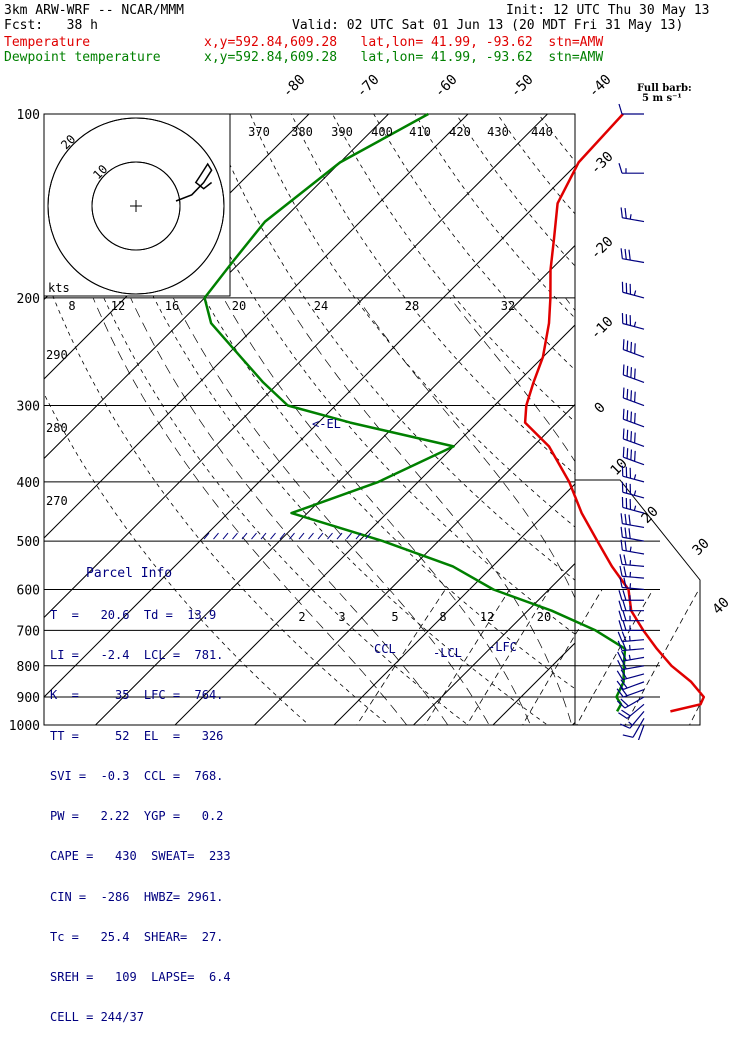 The width and height of the screenshot is (740, 1051). Describe the element at coordinates (28, 698) in the screenshot. I see `pressure-tick-label: 900` at that location.